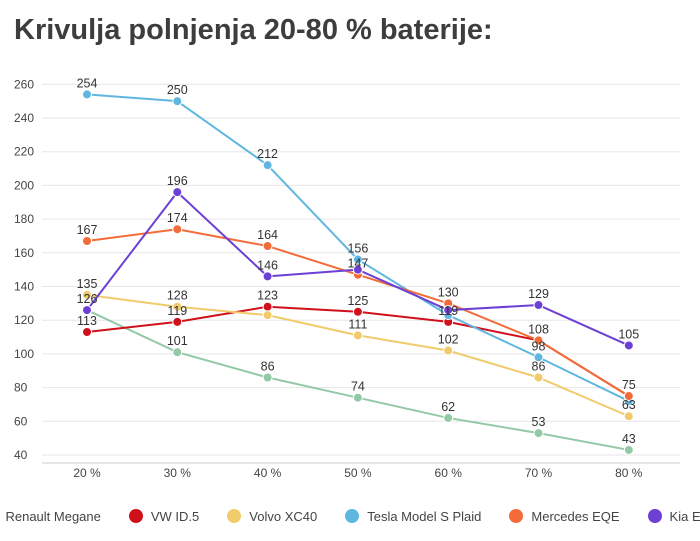  I want to click on y-tick-label: 140, so click(24, 287).